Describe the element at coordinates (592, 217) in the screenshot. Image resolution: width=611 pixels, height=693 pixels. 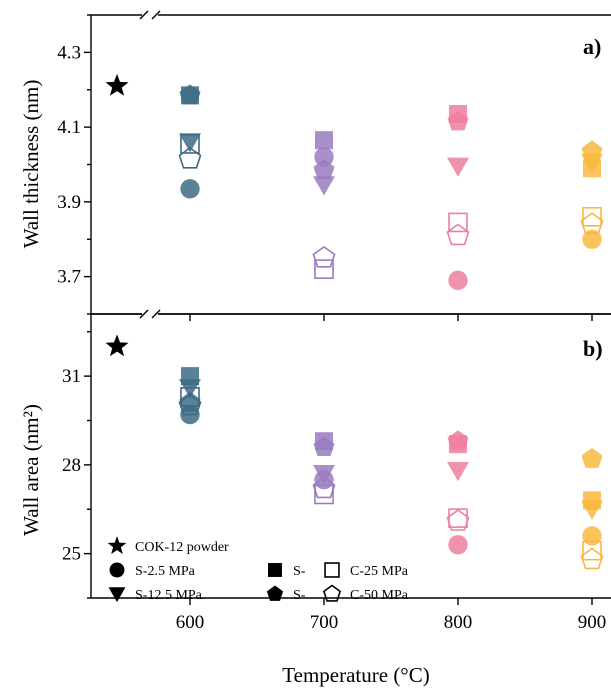
I see `panel-a-point-900-square-open` at that location.